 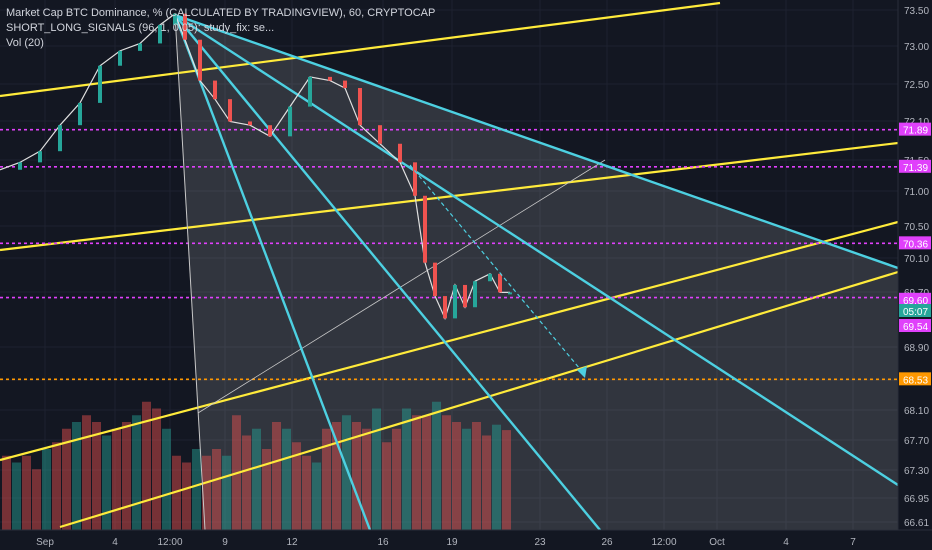 I want to click on y-tick-label: 68.10, so click(x=916, y=411).